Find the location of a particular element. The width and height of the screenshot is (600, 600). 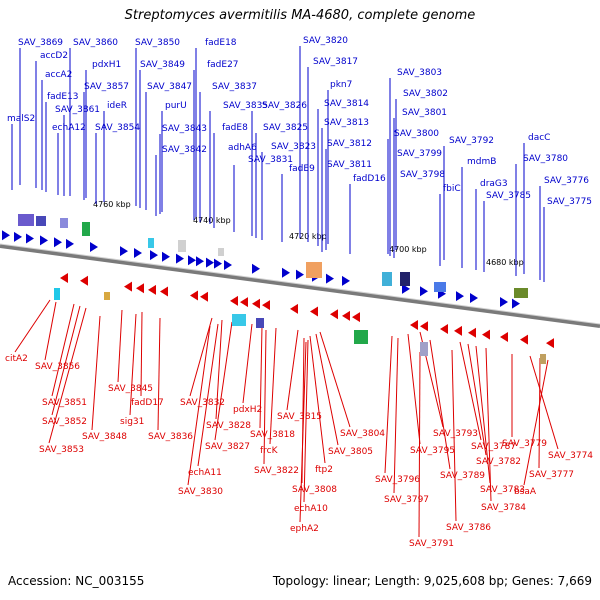

gene-label: echA12 is located at coordinates (69, 128).